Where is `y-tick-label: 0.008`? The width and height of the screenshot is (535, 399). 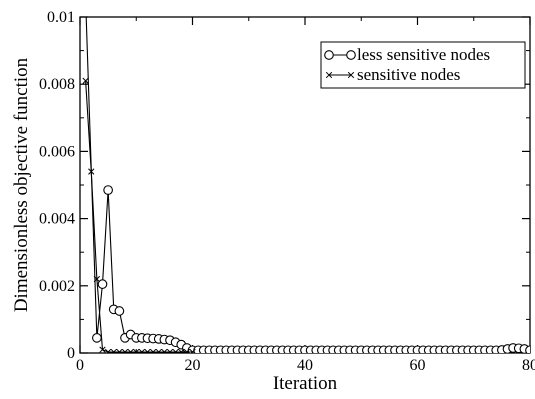 y-tick-label: 0.008 is located at coordinates (57, 84).